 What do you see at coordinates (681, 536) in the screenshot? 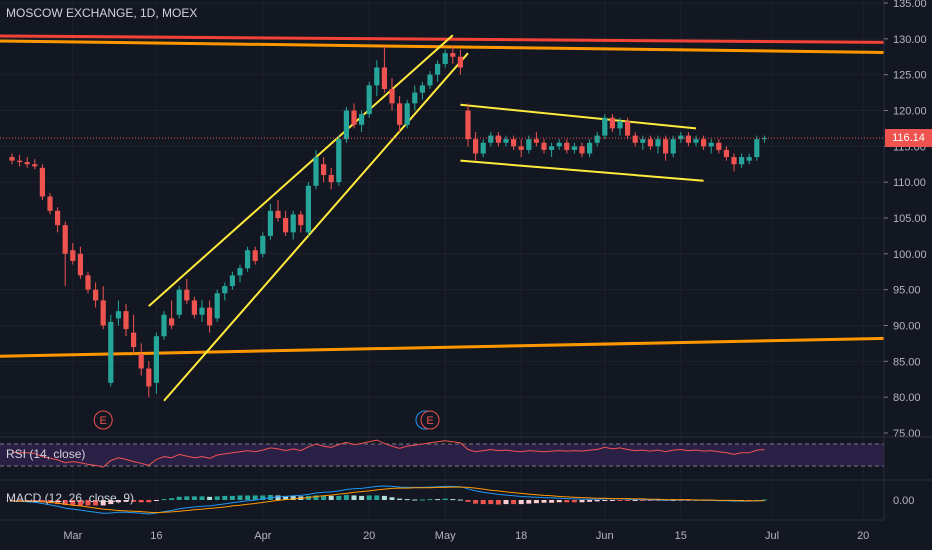
I see `time-tick-label-8: 15` at bounding box center [681, 536].